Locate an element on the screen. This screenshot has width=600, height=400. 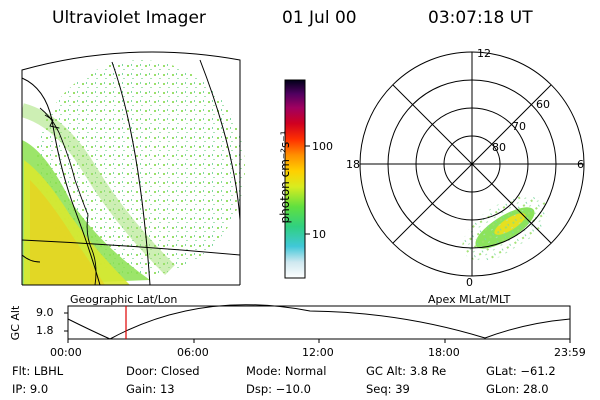
gain-info: Gain: 13 is located at coordinates (150, 389).